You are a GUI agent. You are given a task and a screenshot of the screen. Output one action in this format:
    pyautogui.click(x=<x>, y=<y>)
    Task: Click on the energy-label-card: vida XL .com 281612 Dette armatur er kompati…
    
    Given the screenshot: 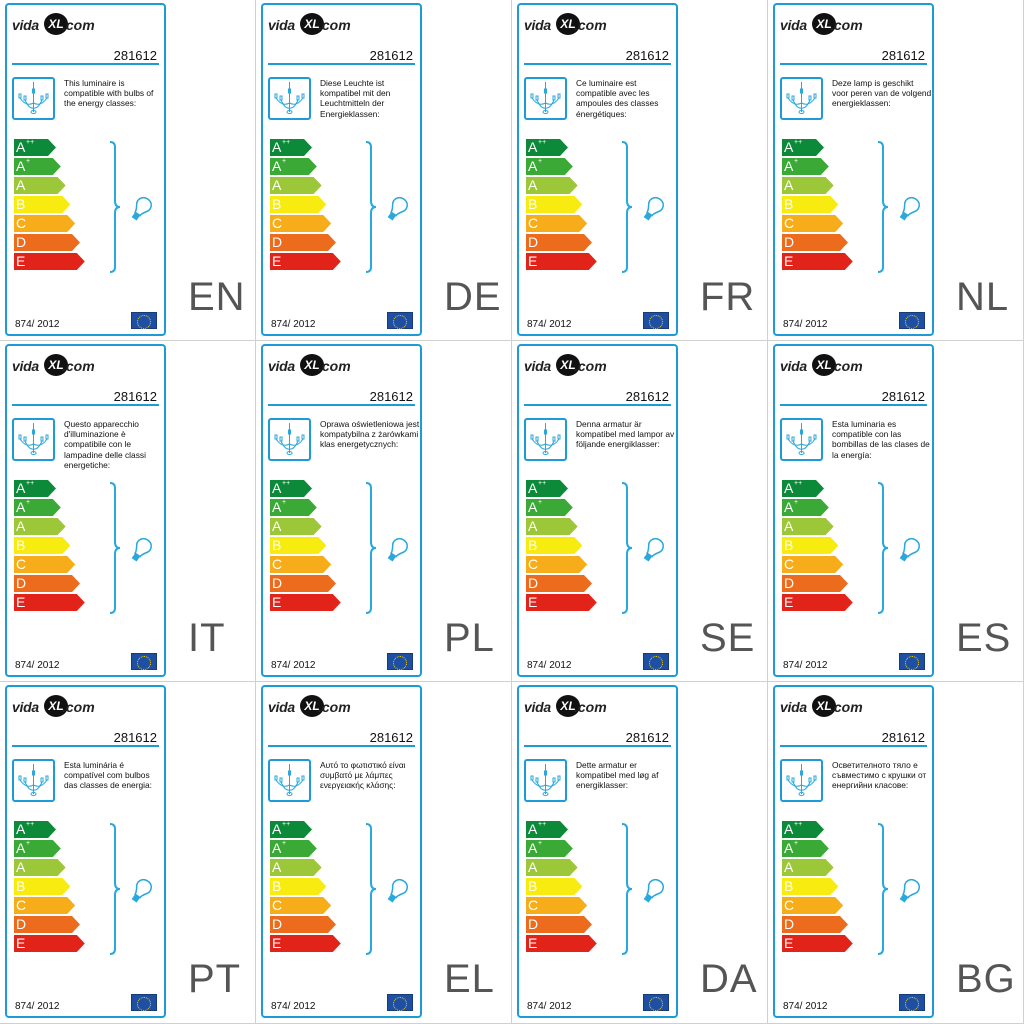 What is the action you would take?
    pyautogui.click(x=597, y=851)
    